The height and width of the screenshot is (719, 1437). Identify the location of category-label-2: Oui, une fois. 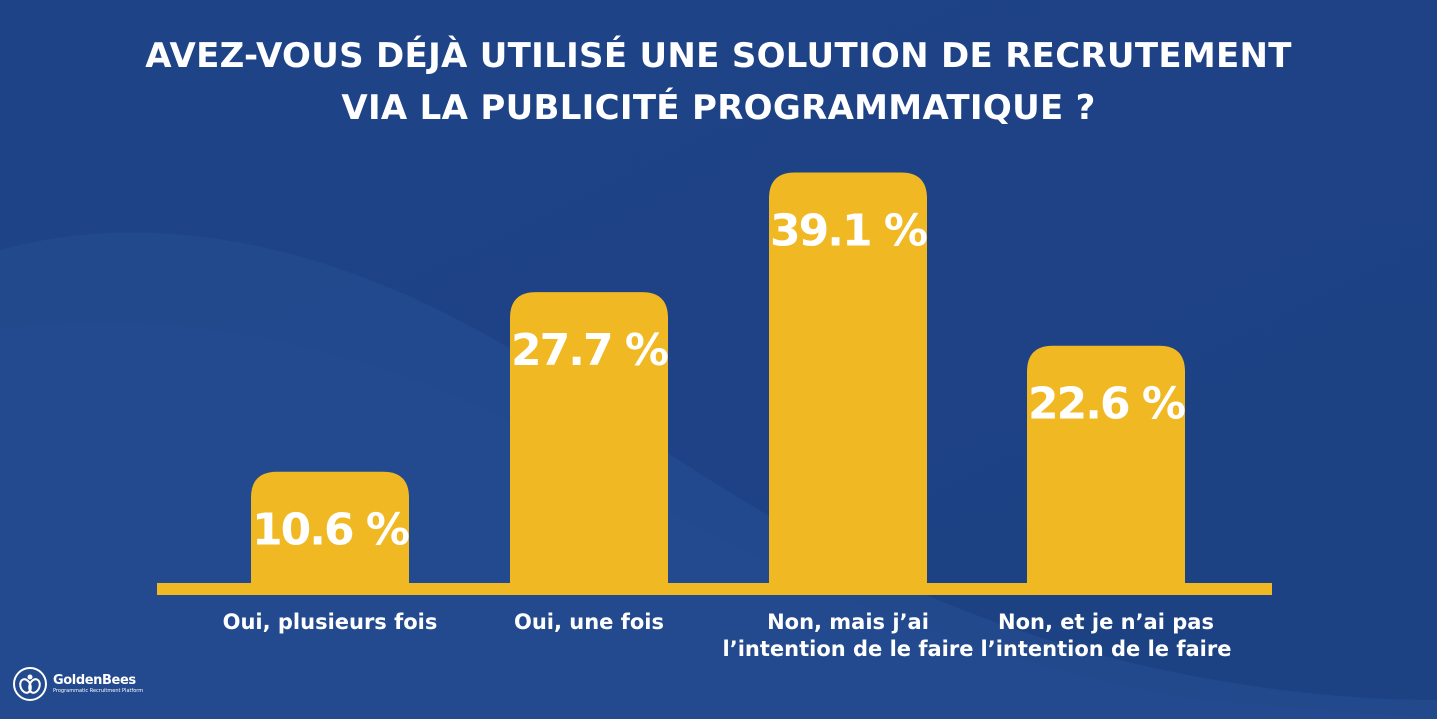
(589, 622).